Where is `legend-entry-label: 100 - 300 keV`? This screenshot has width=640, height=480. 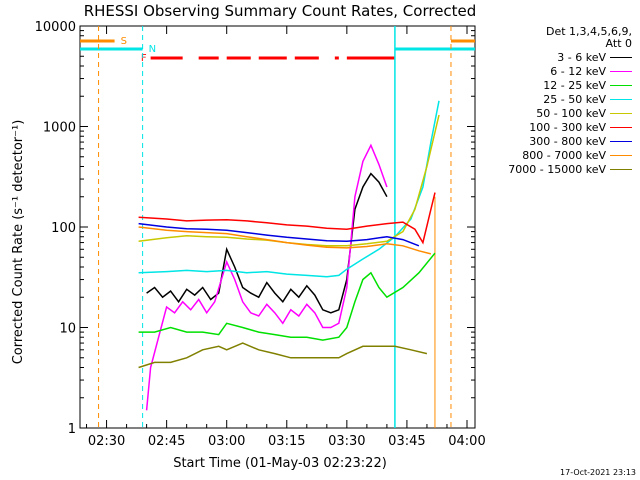 legend-entry-label: 100 - 300 keV is located at coordinates (567, 127).